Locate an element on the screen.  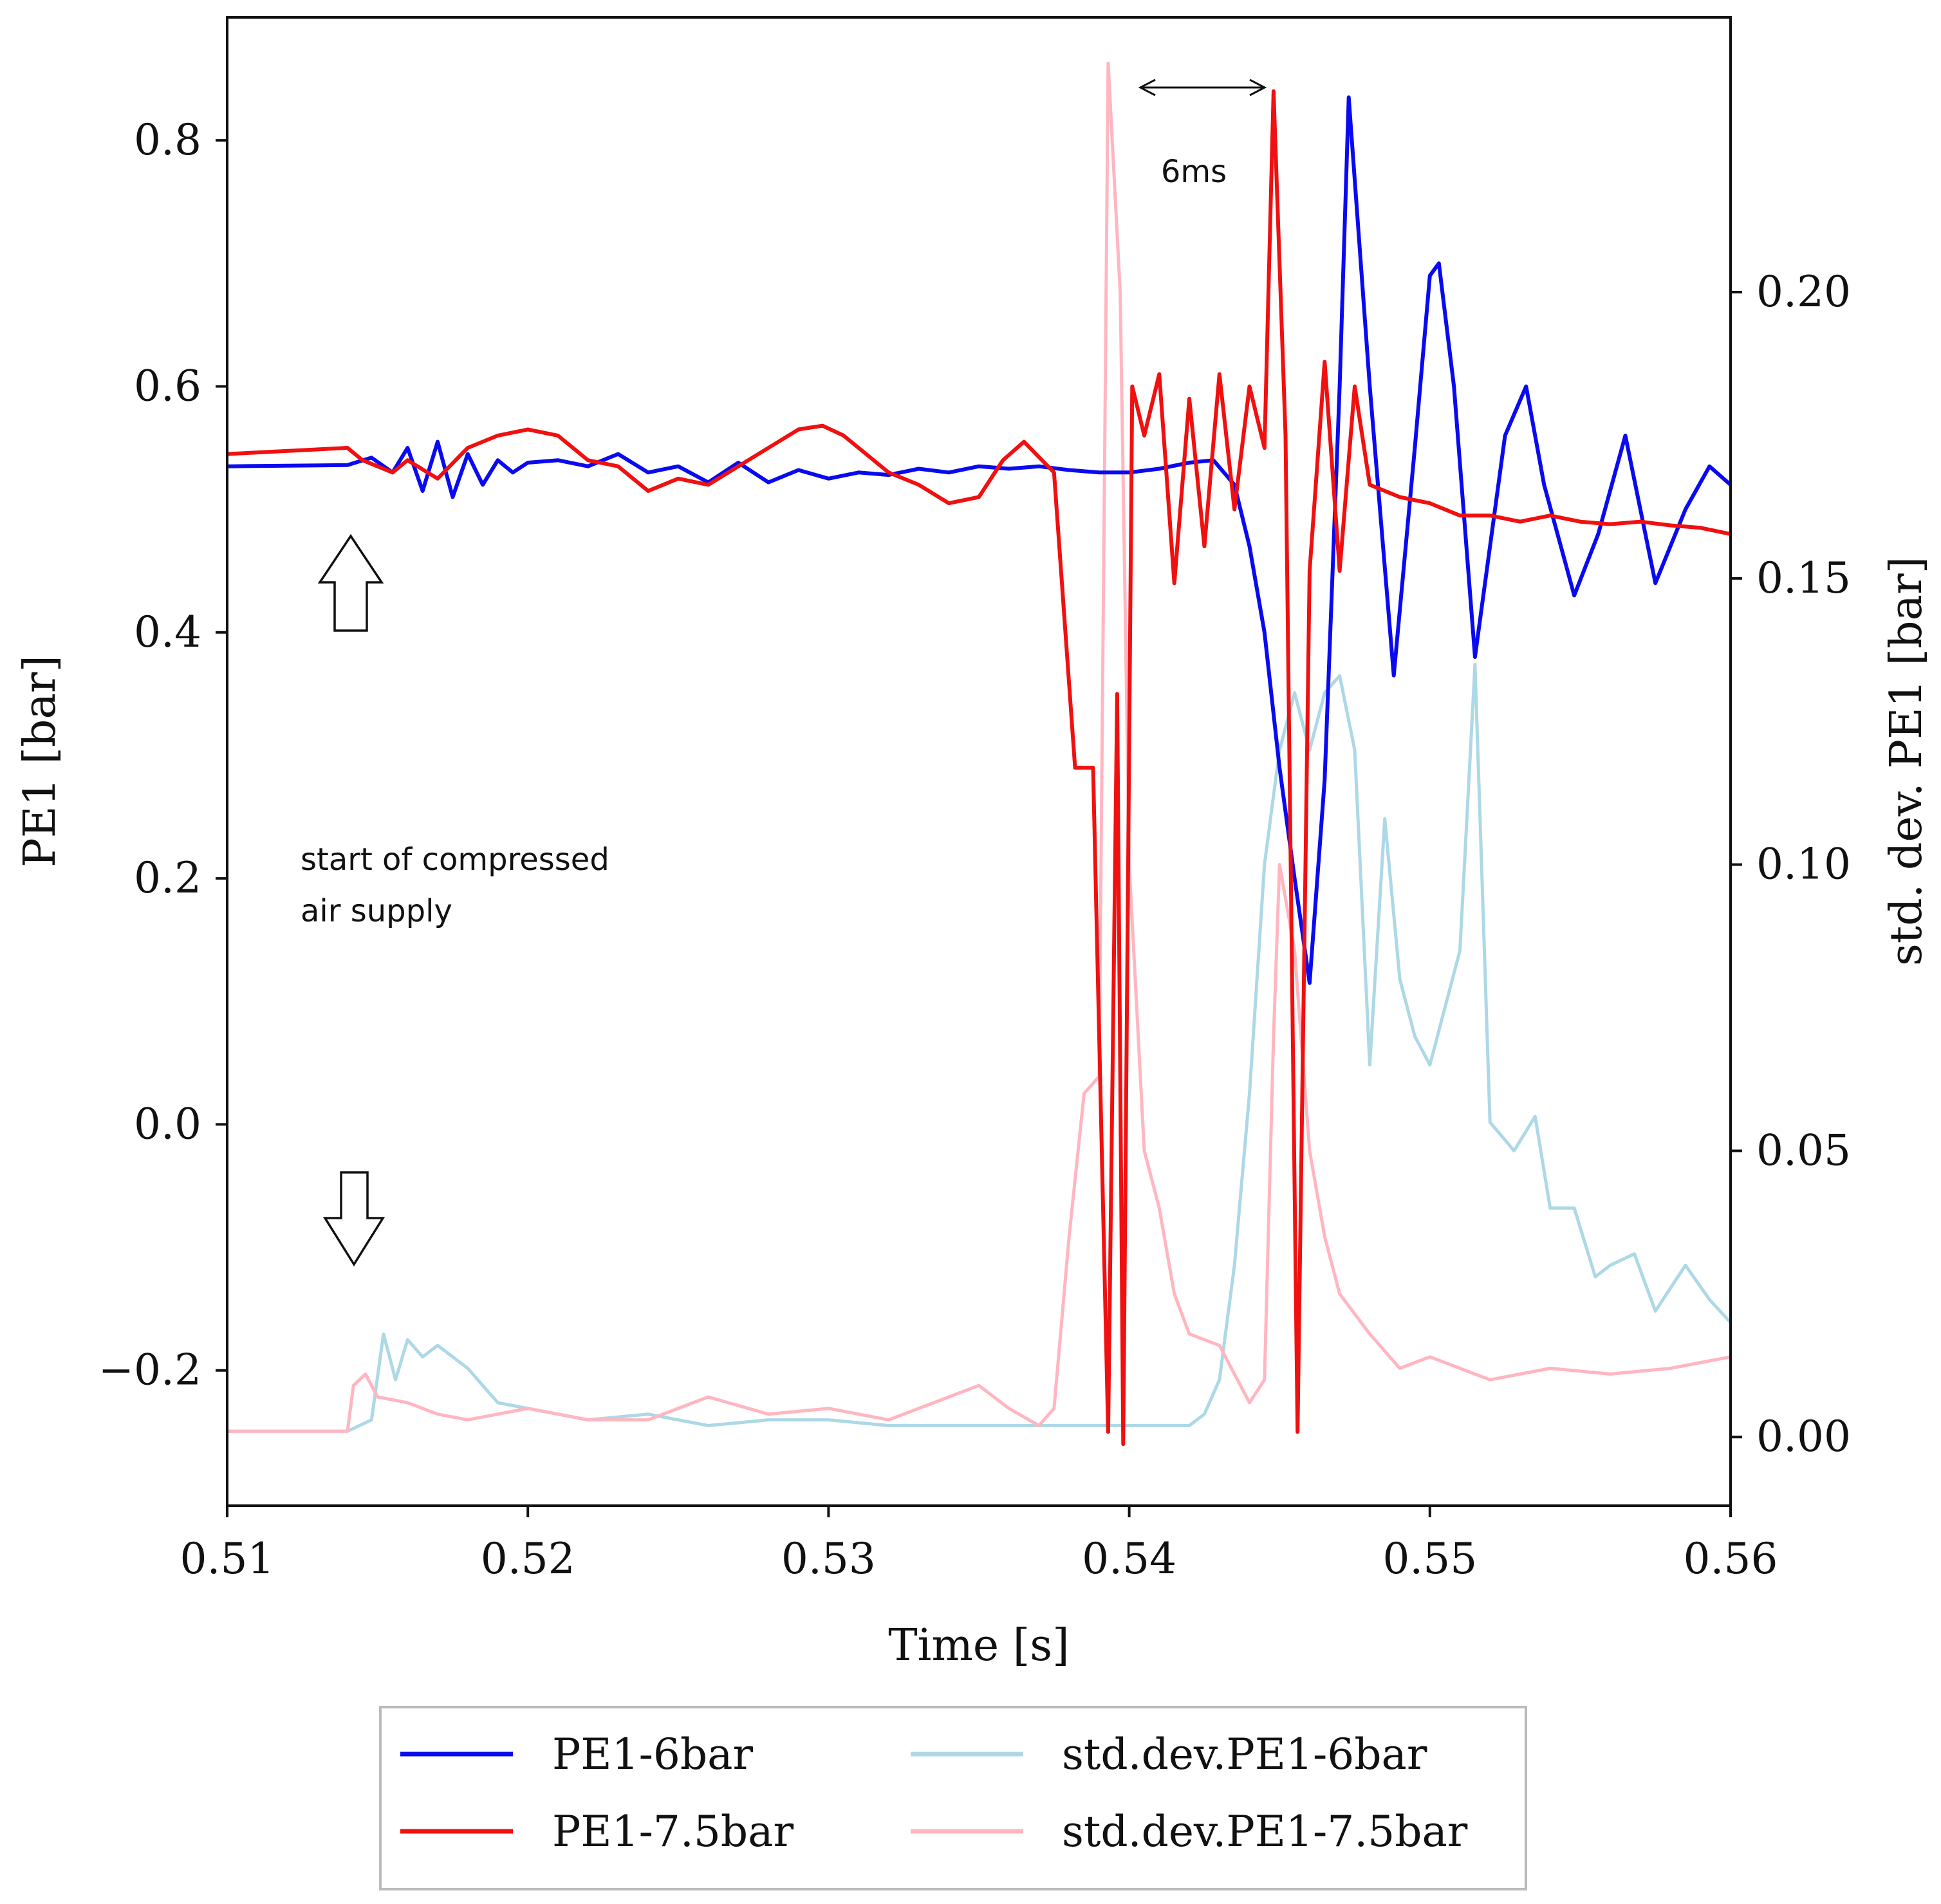
left-y-tick-label: 0.2 is located at coordinates (167, 878).